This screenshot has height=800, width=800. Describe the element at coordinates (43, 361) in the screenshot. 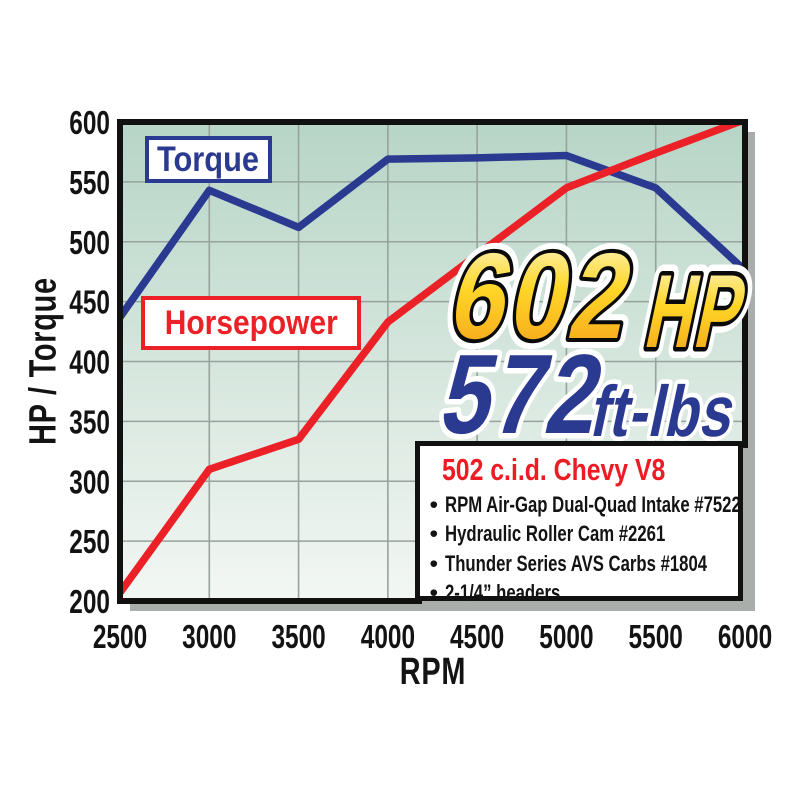

I see `y-axis-title: HP / Torque` at that location.